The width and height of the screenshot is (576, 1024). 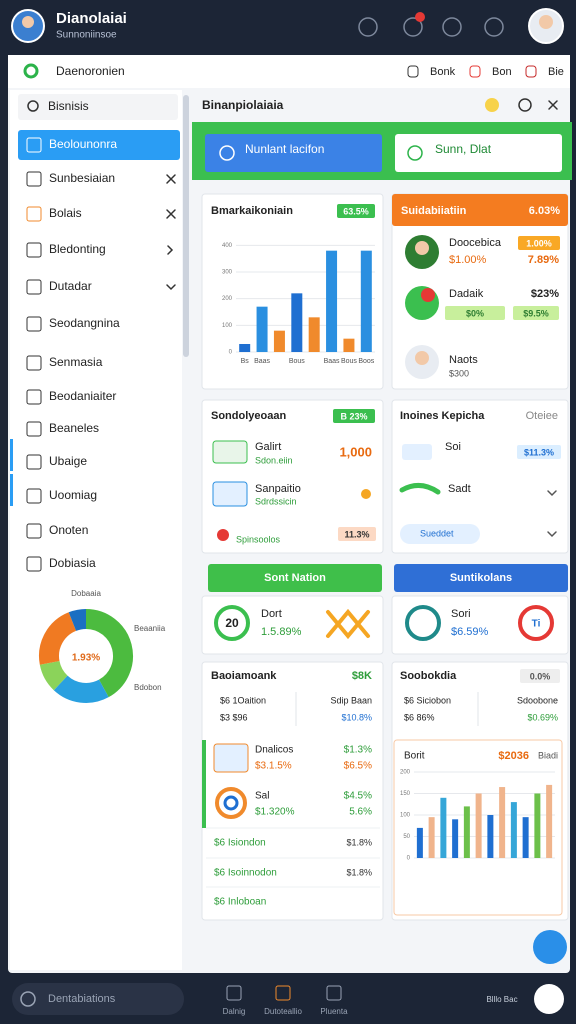 I want to click on sidebar-item: Dobiasia, so click(x=72, y=563).